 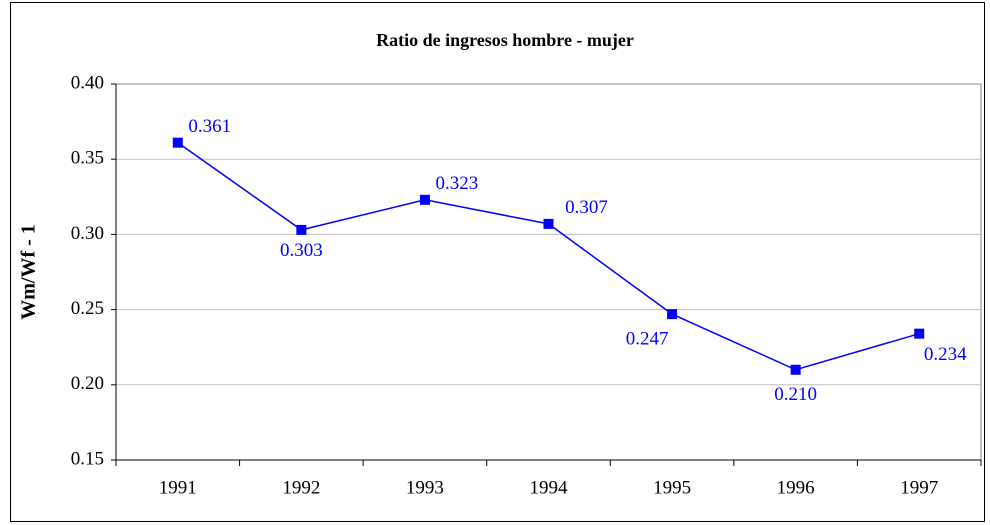 What do you see at coordinates (301, 250) in the screenshot?
I see `value-label: 0.303` at bounding box center [301, 250].